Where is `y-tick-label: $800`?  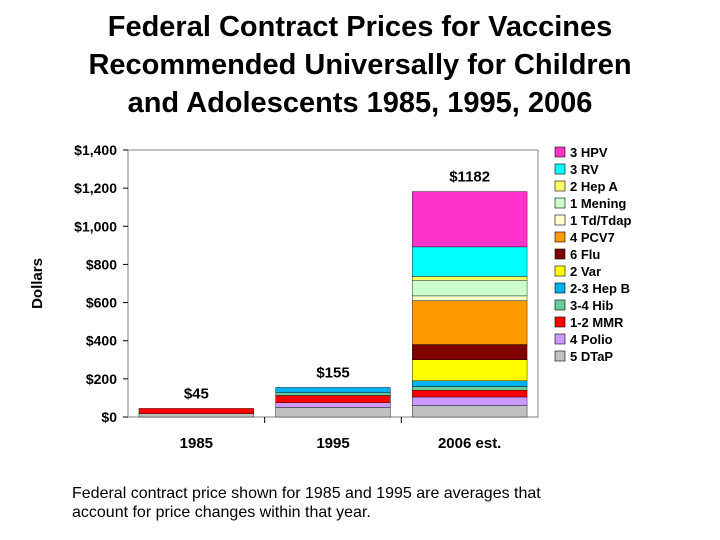 y-tick-label: $800 is located at coordinates (101, 264).